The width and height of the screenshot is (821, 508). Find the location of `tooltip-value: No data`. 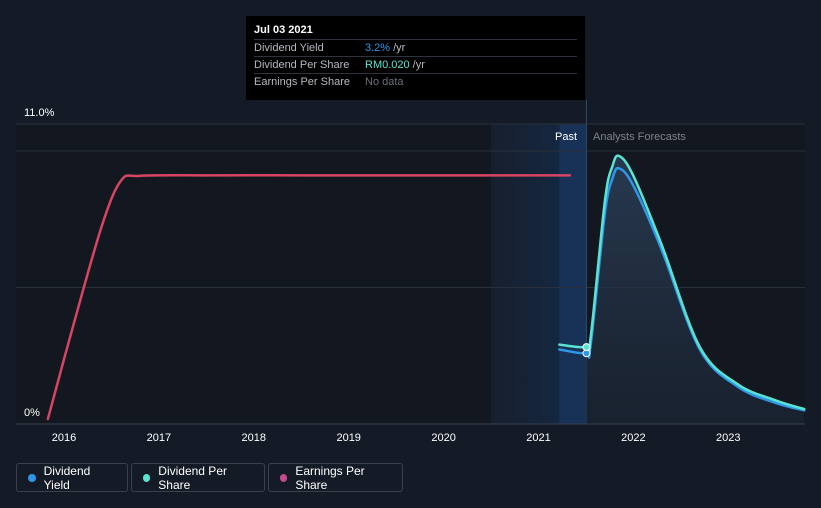

tooltip-value: No data is located at coordinates (384, 82).